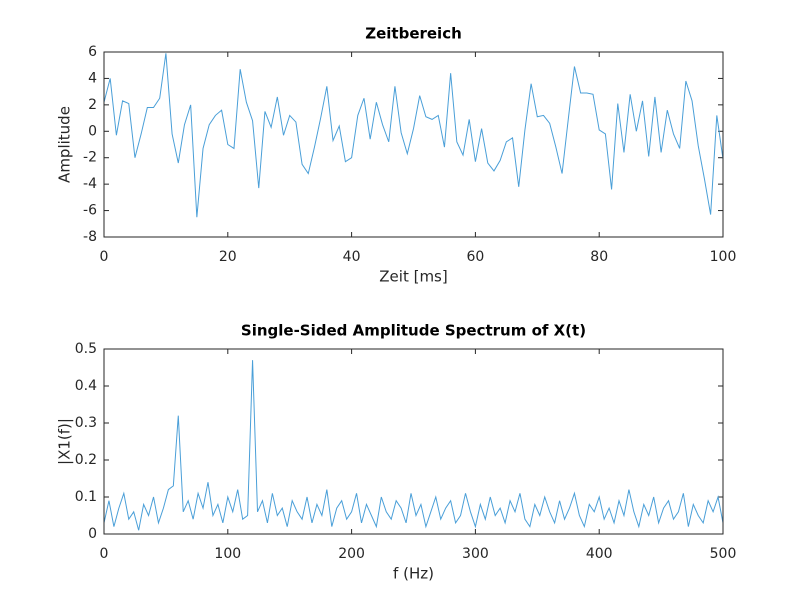 This screenshot has height=600, width=800. I want to click on y-tick-label: 6, so click(92, 52).